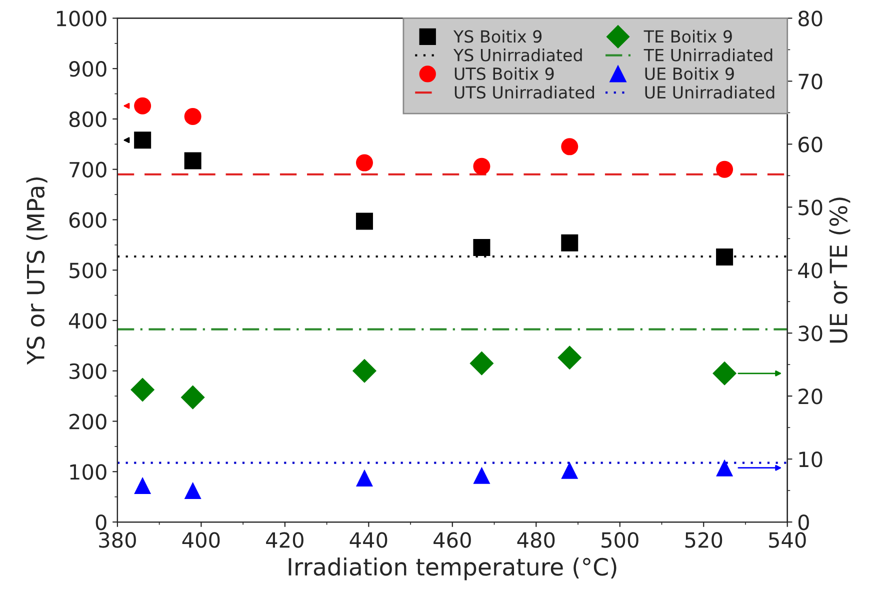 Image resolution: width=870 pixels, height=607 pixels. I want to click on legend-label: YS Unirradiated, so click(517, 55).